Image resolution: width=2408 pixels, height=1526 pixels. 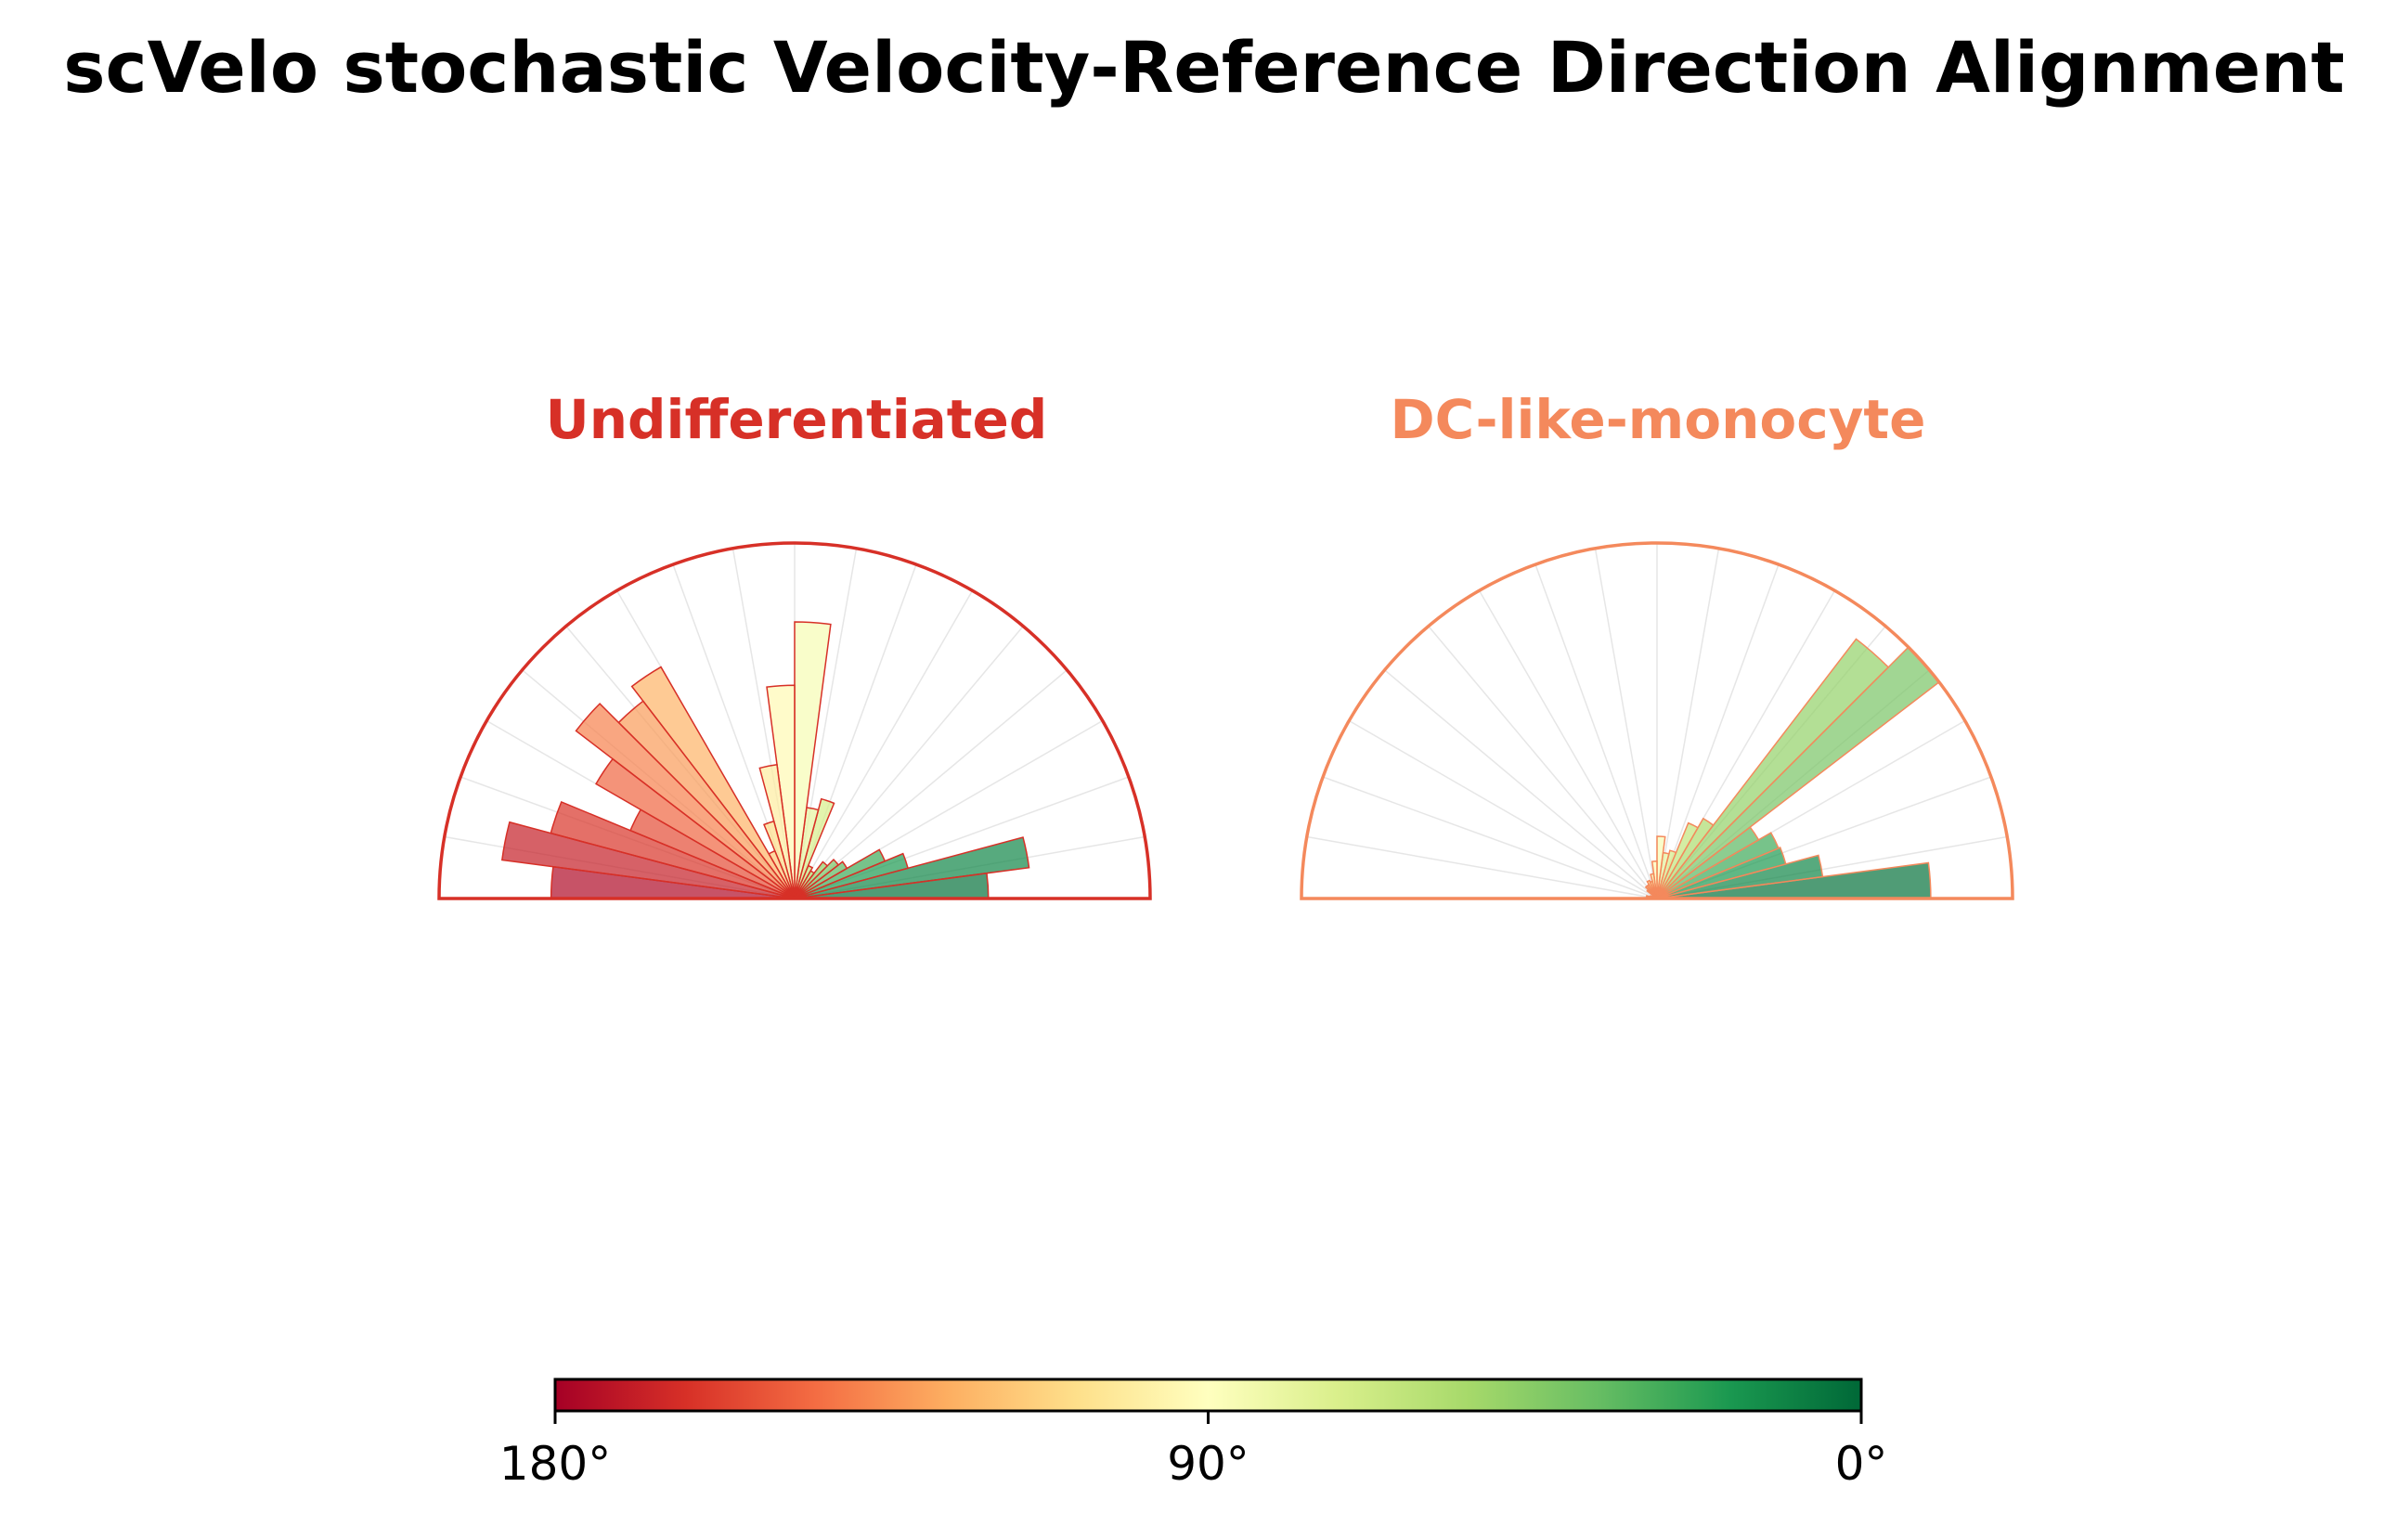 I want to click on polar-panel-undifferentiated, so click(x=794, y=721).